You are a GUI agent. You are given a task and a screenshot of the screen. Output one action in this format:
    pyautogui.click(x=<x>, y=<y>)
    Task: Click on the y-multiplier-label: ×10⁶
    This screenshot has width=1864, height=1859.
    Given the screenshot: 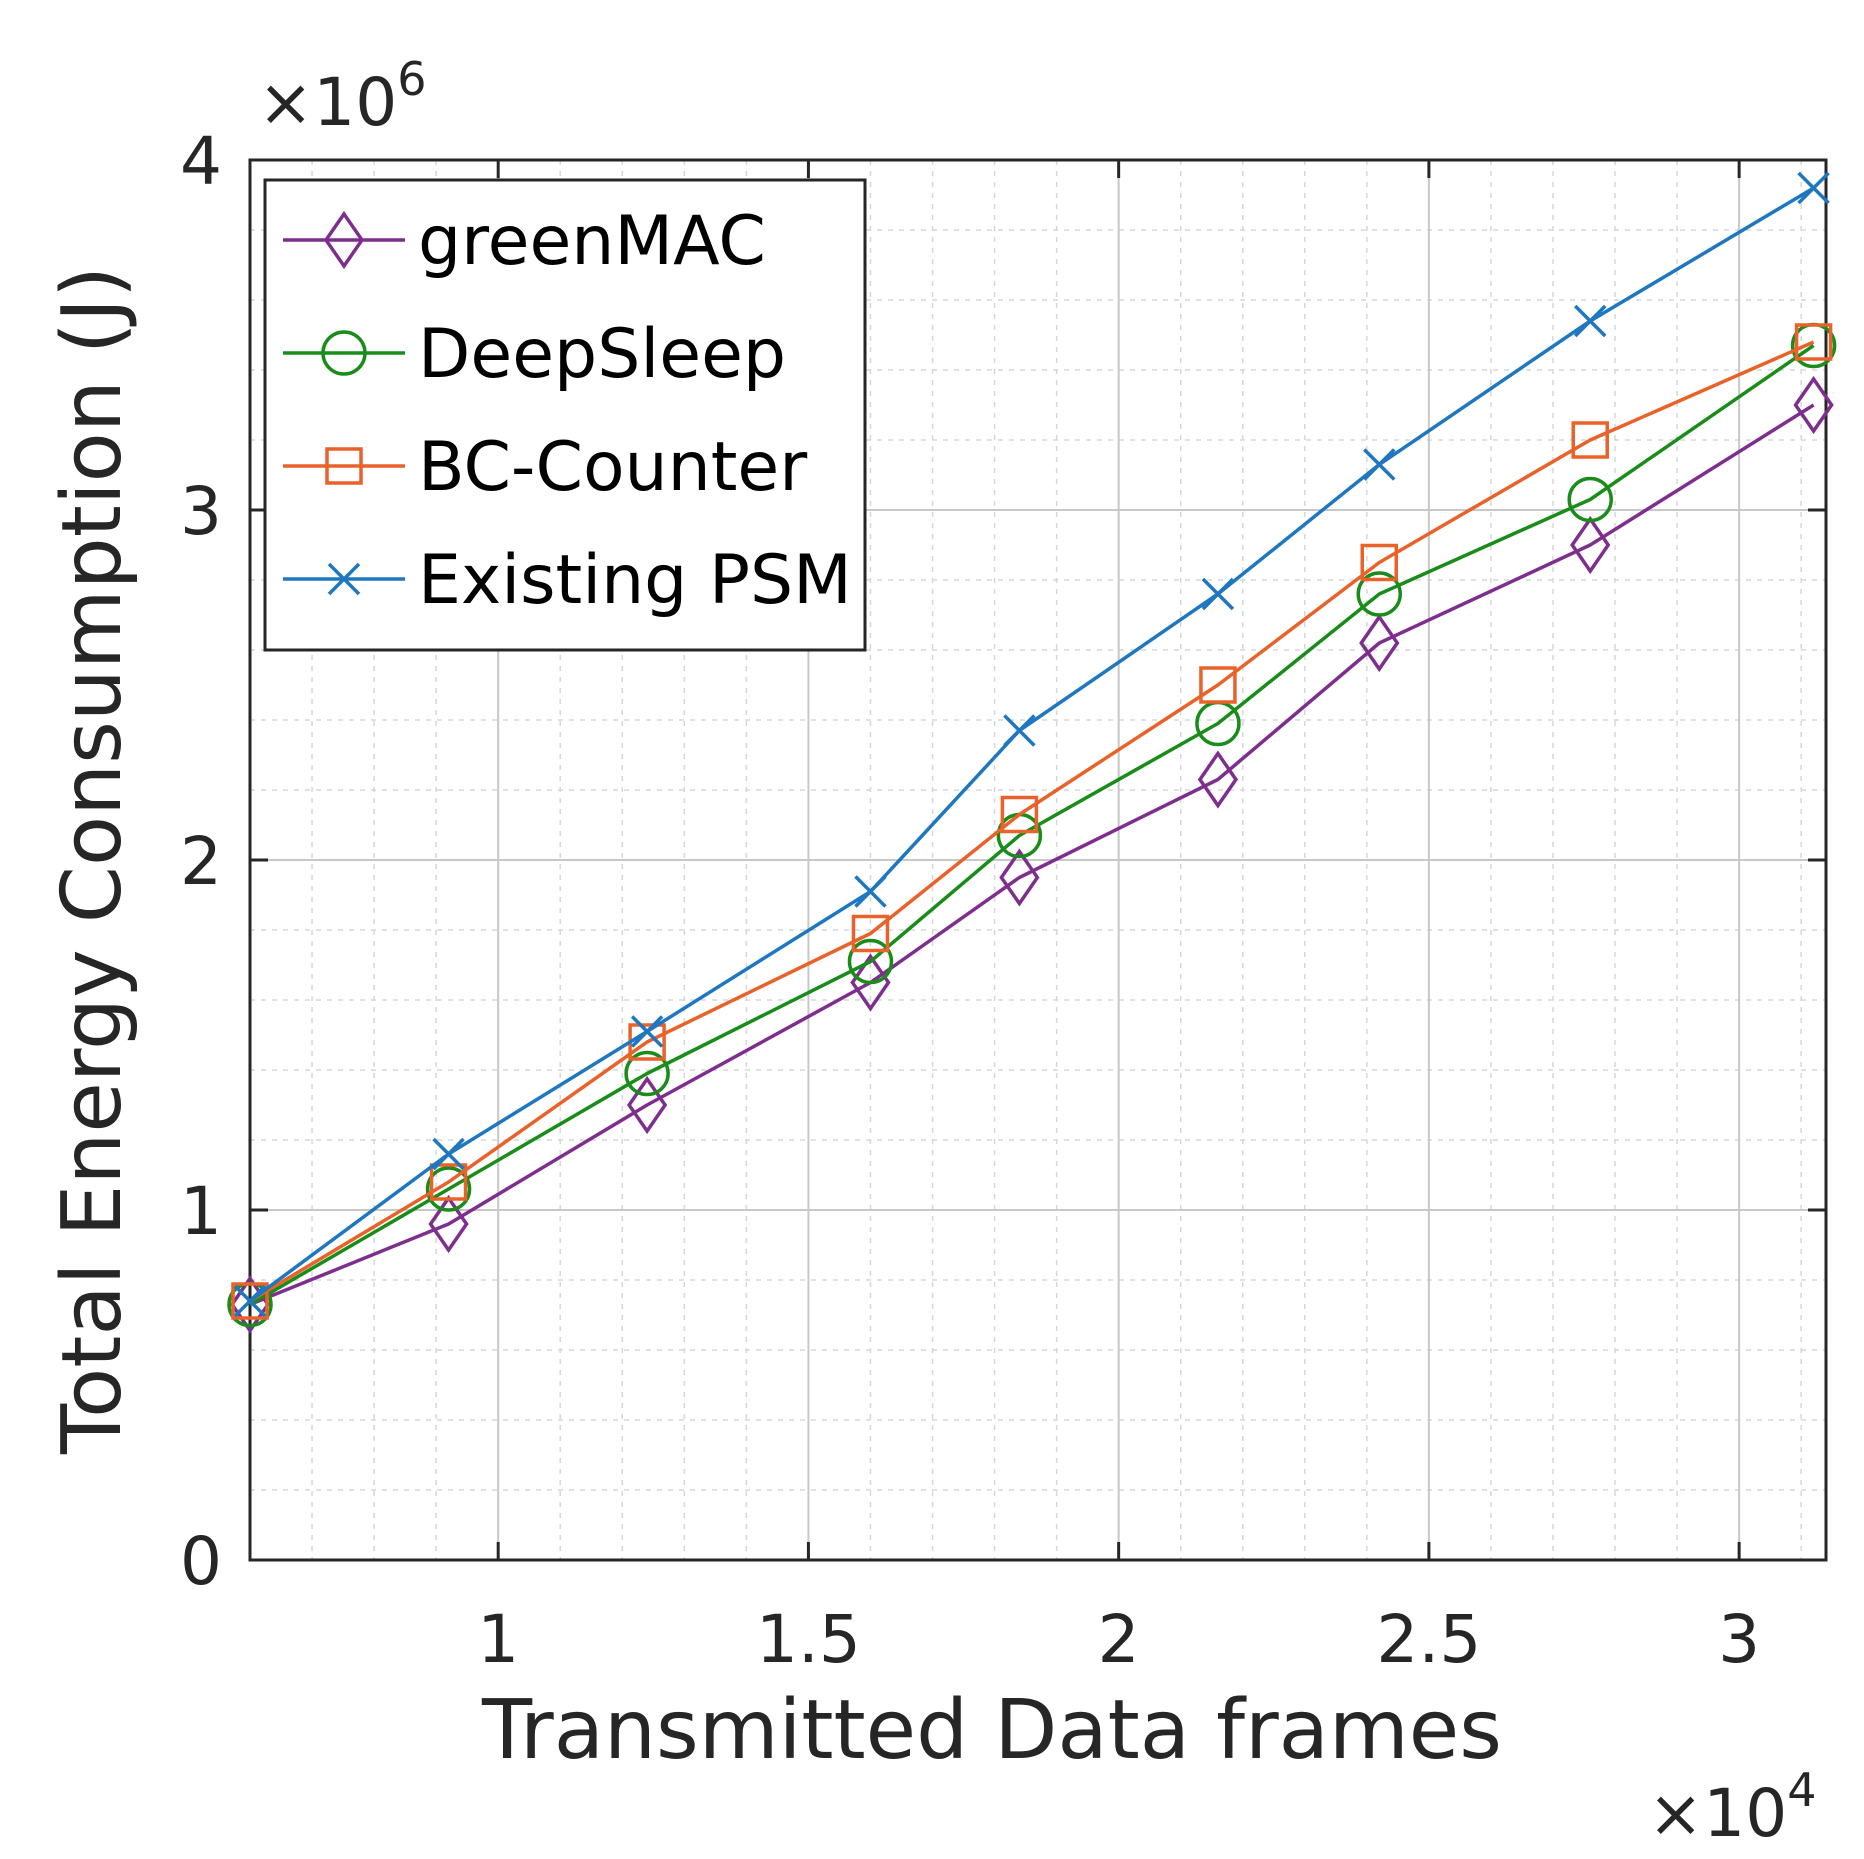 What is the action you would take?
    pyautogui.click(x=342, y=96)
    